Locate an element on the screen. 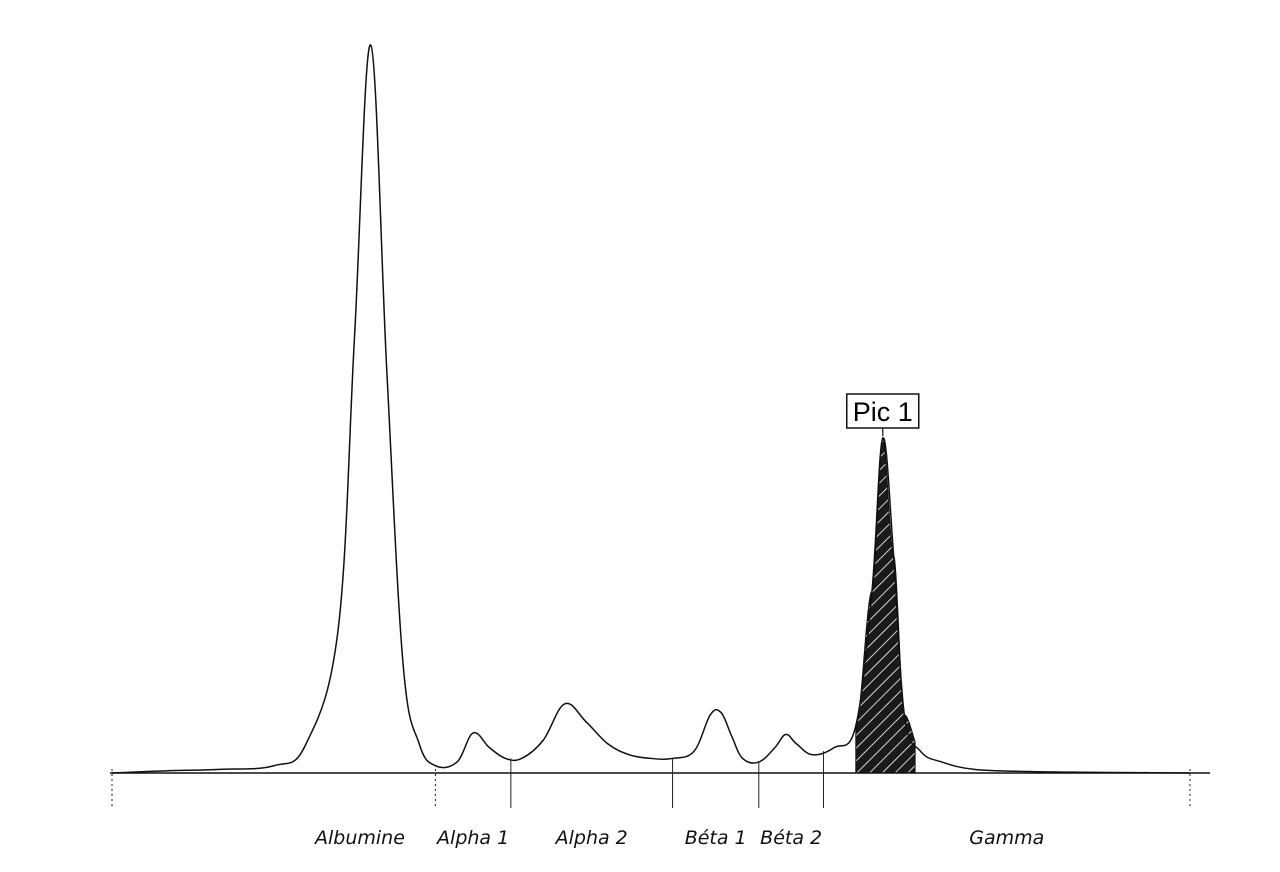 Image resolution: width=1280 pixels, height=872 pixels. fraction-label: Alpha 2 is located at coordinates (591, 838).